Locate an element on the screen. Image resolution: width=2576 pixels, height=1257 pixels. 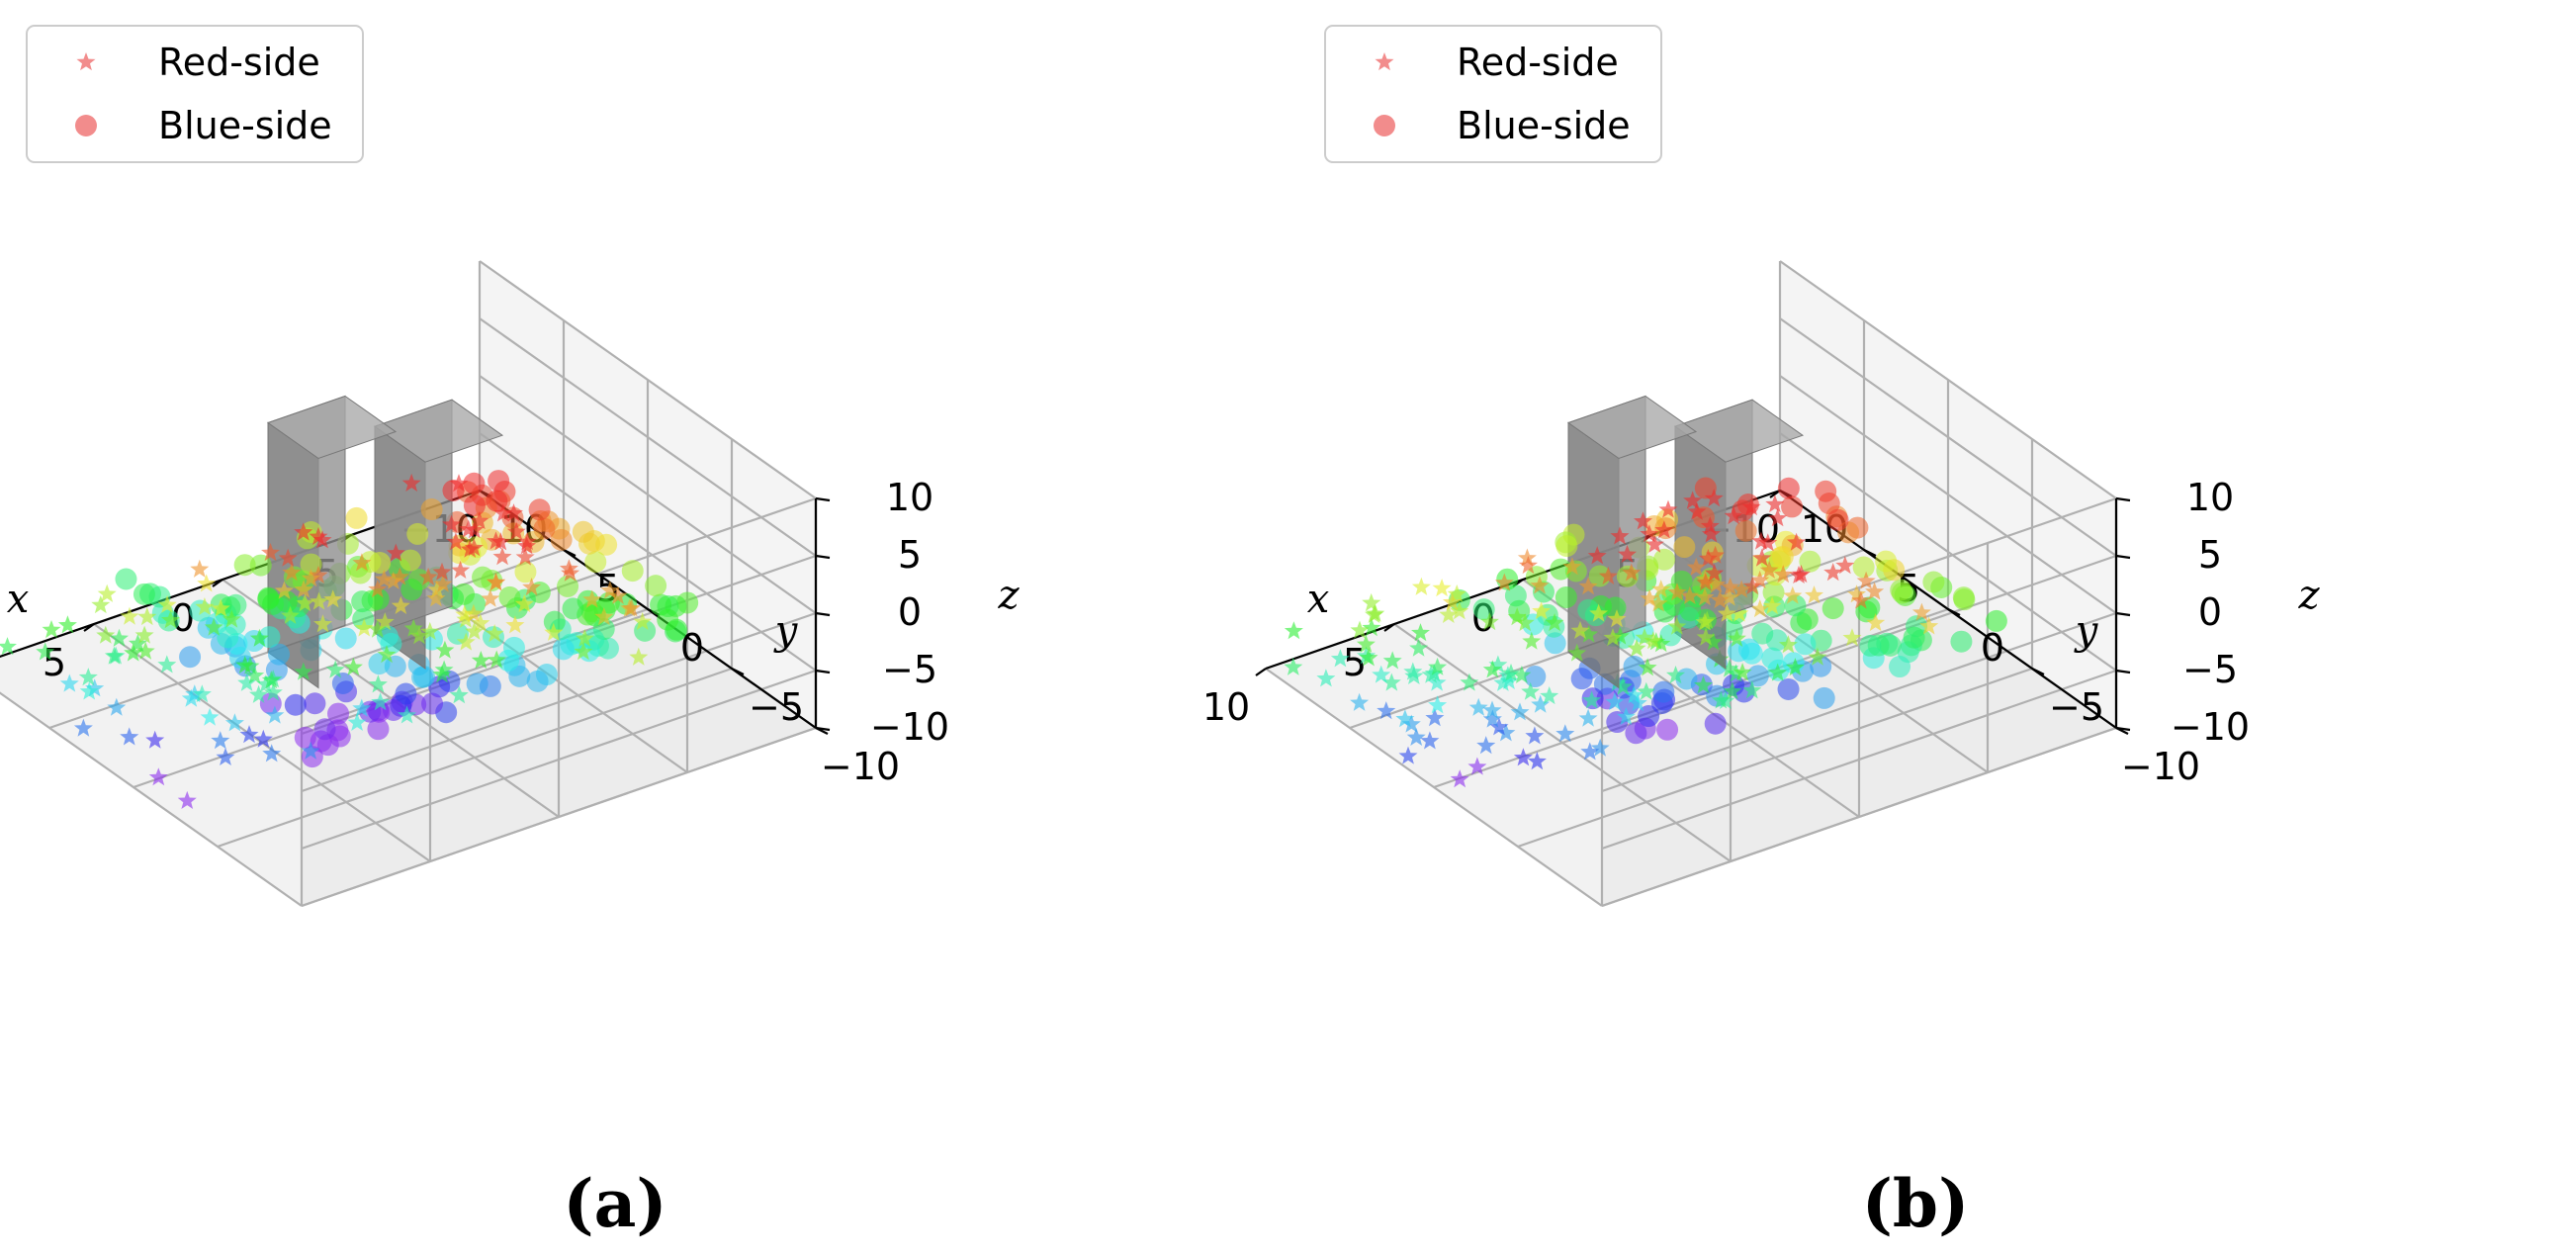
x-tick-mark is located at coordinates (217, 583).